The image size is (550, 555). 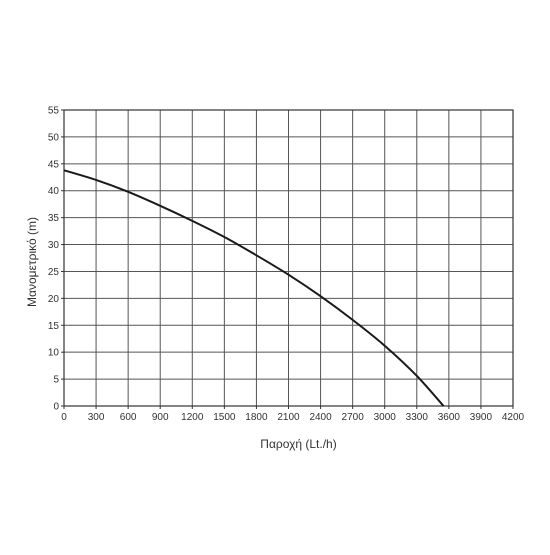 I want to click on x-tick-label: 1800, so click(x=256, y=417).